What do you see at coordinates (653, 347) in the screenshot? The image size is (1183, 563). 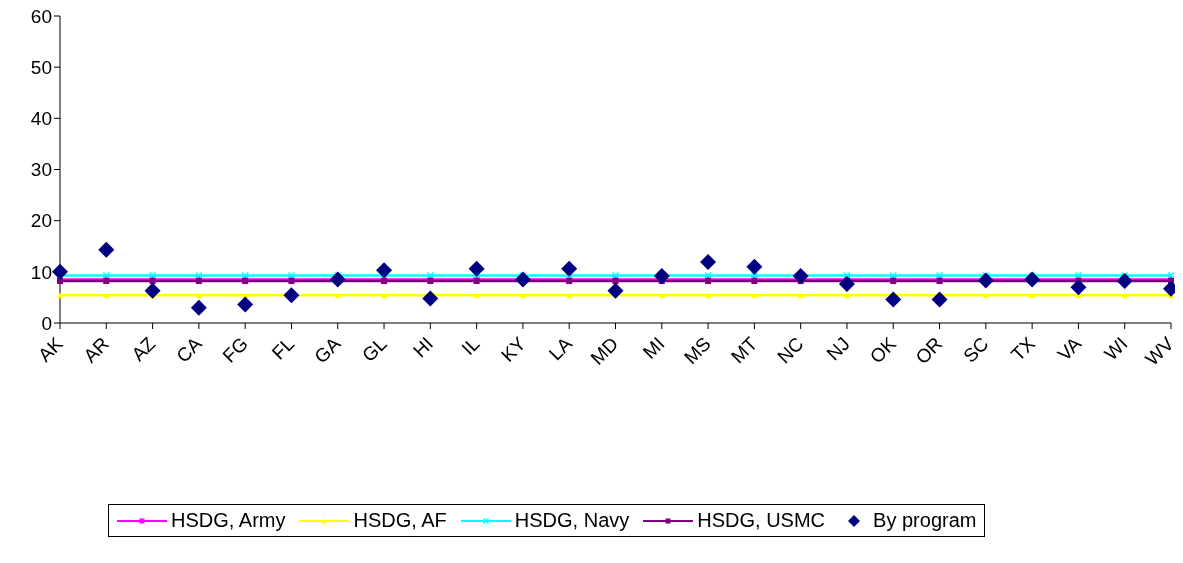 I see `x-tick-label: MI` at bounding box center [653, 347].